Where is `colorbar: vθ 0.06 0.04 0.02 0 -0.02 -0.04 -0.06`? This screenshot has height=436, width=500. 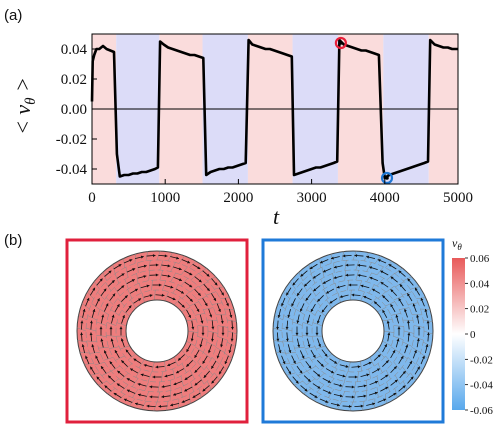
colorbar: vθ 0.06 0.04 0.02 0 -0.02 -0.04 -0.06 is located at coordinates (472, 326).